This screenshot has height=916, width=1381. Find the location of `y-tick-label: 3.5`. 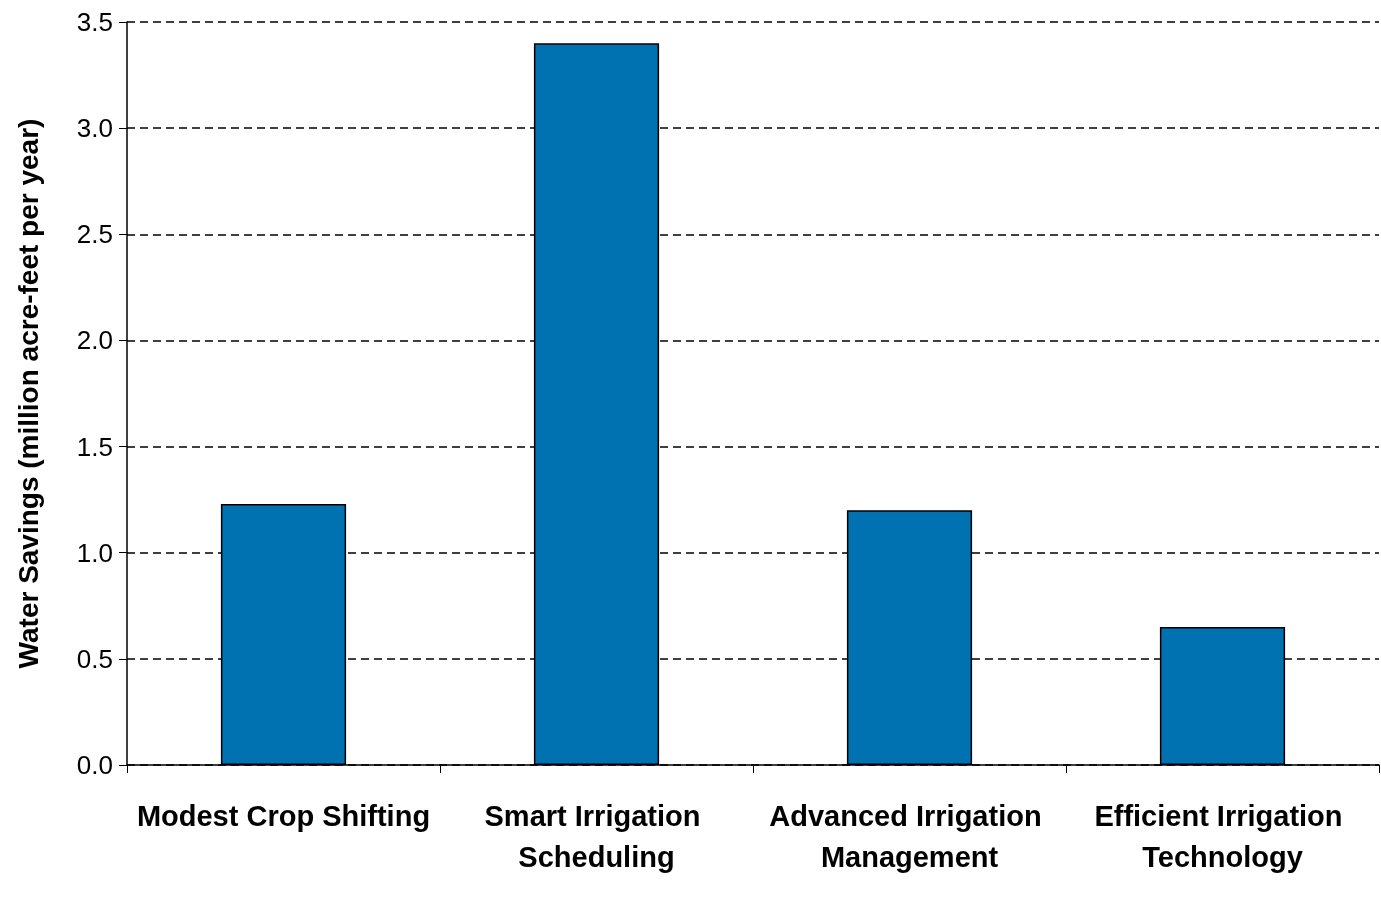

y-tick-label: 3.5 is located at coordinates (94, 22).